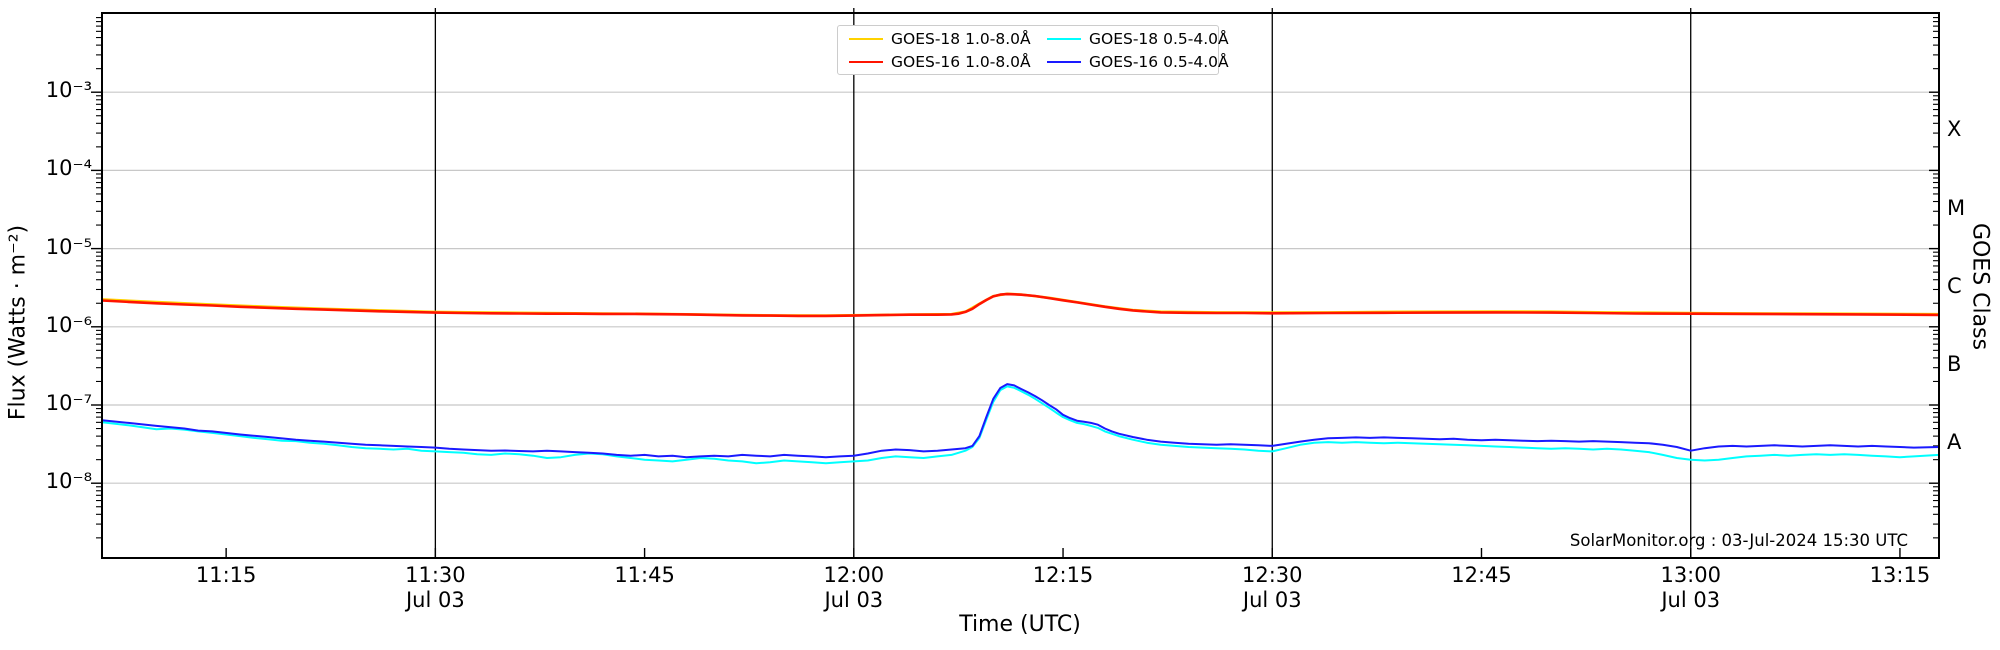  Describe the element at coordinates (1159, 38) in the screenshot. I see `legend-label-goes18-short: GOES-18 0.5-4.0Å` at that location.